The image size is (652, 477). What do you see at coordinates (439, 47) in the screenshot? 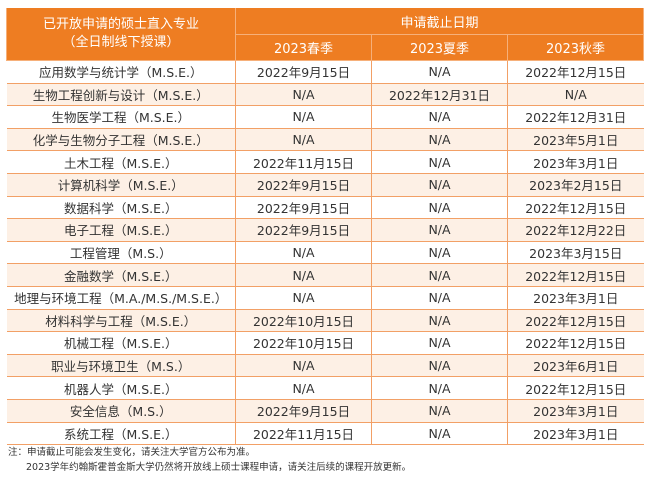
I see `season-header: 2023夏季` at bounding box center [439, 47].